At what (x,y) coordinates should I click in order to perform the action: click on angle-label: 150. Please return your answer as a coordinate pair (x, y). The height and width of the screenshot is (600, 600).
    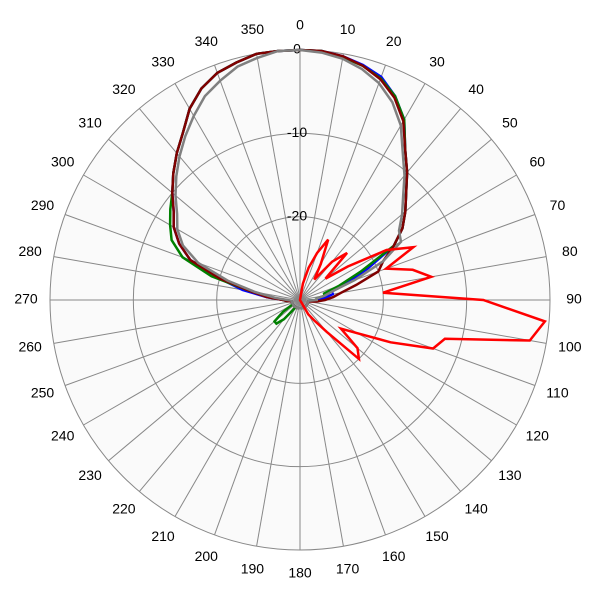
    Looking at the image, I should click on (437, 536).